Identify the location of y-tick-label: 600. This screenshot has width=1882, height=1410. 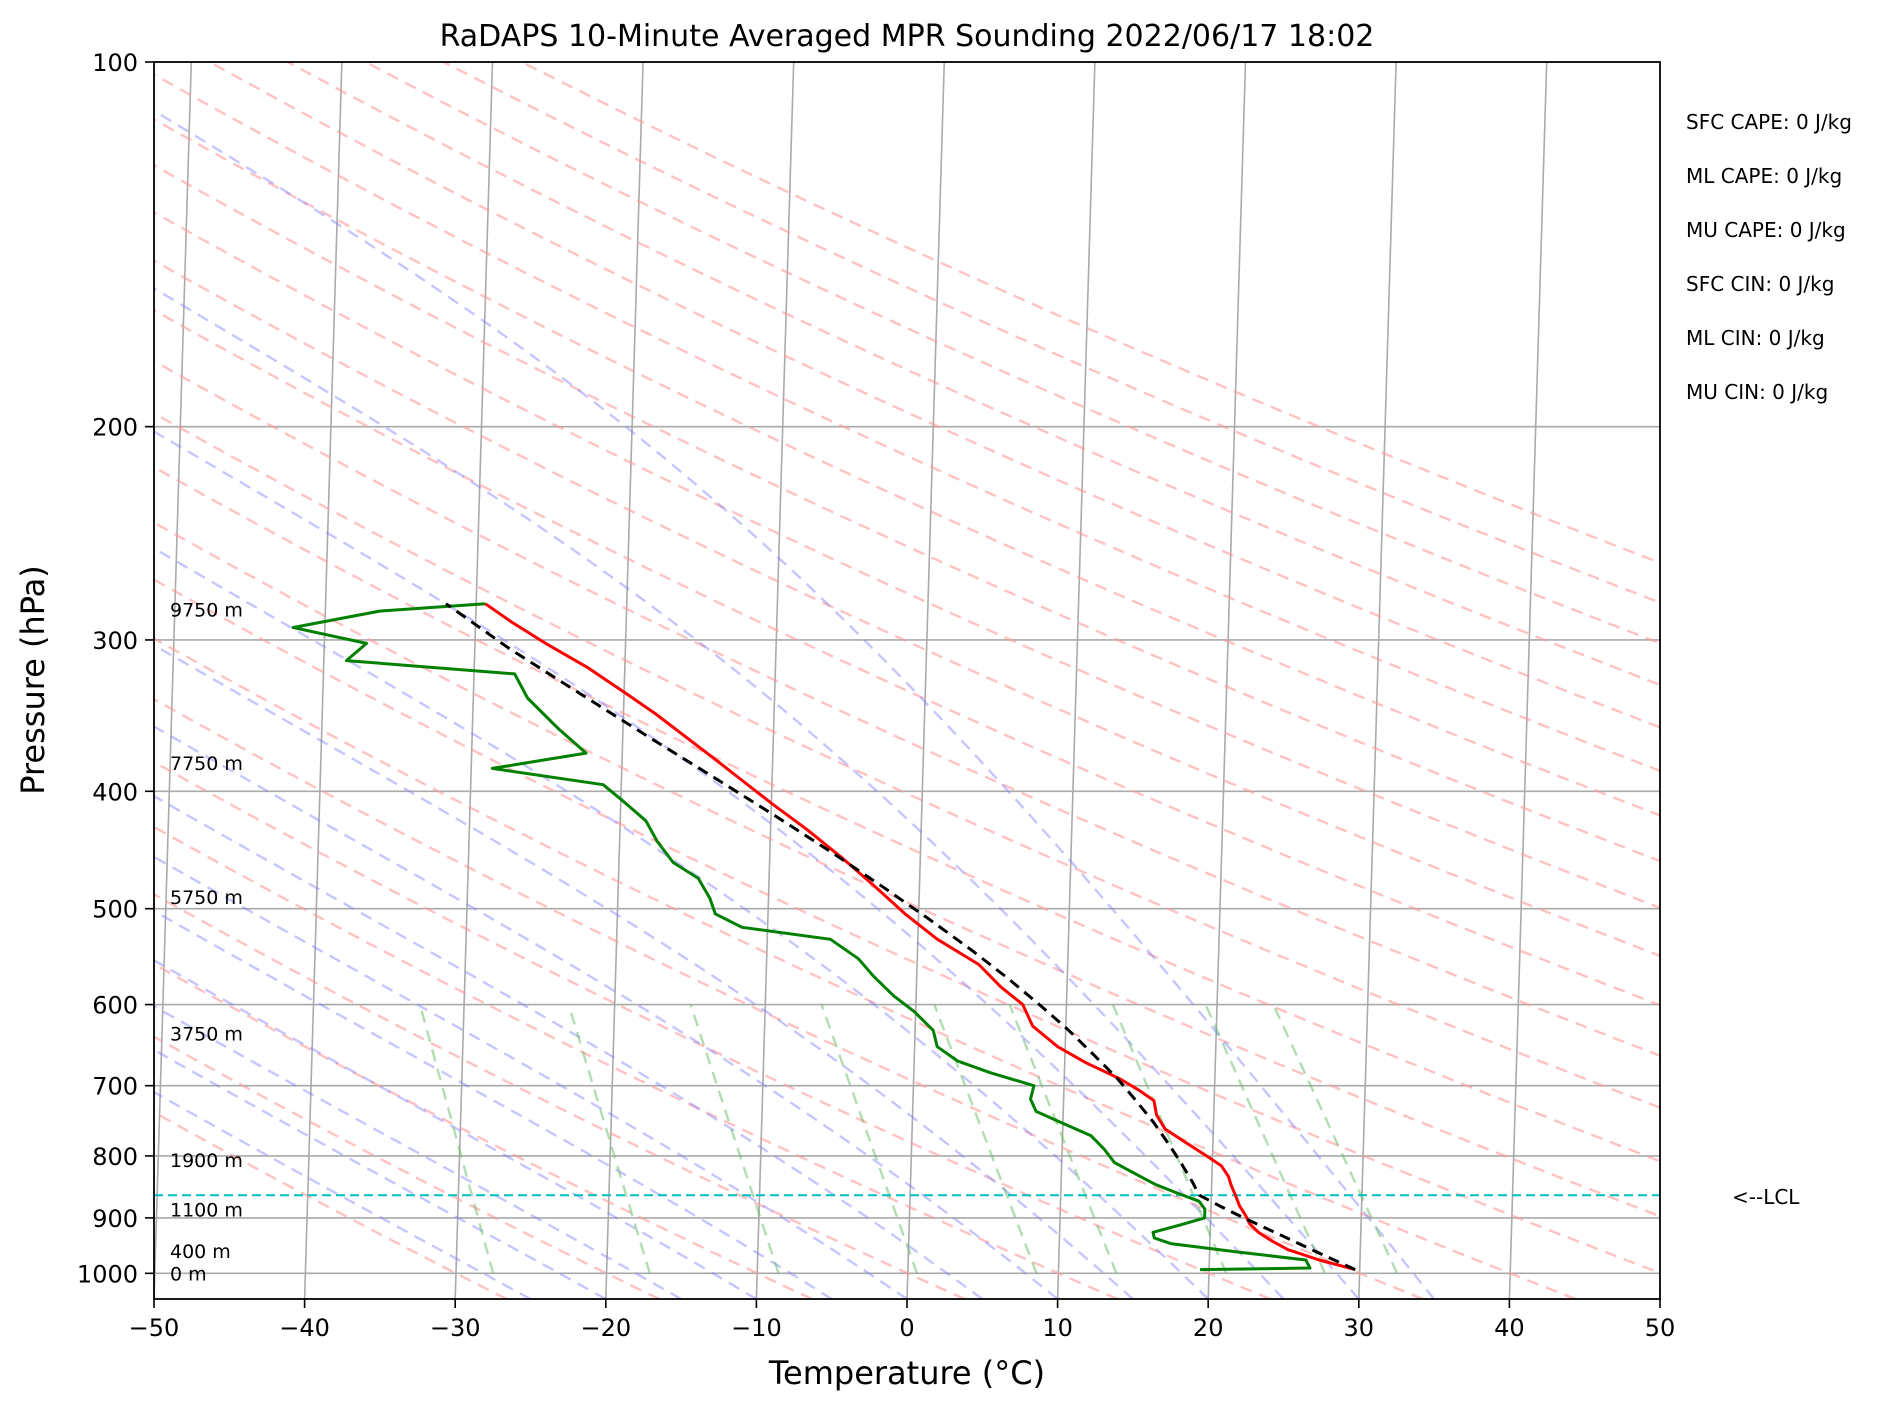
(115, 1006).